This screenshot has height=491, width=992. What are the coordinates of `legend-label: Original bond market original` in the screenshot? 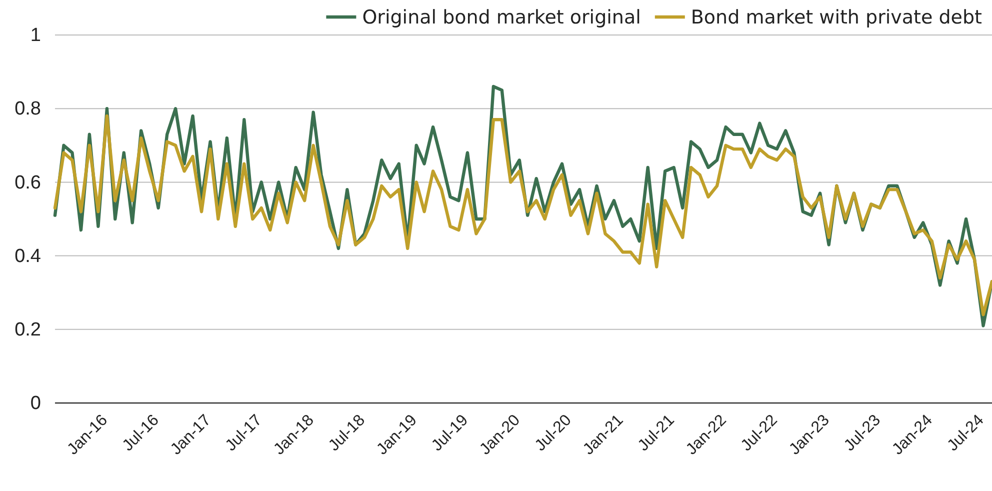 It's located at (501, 17).